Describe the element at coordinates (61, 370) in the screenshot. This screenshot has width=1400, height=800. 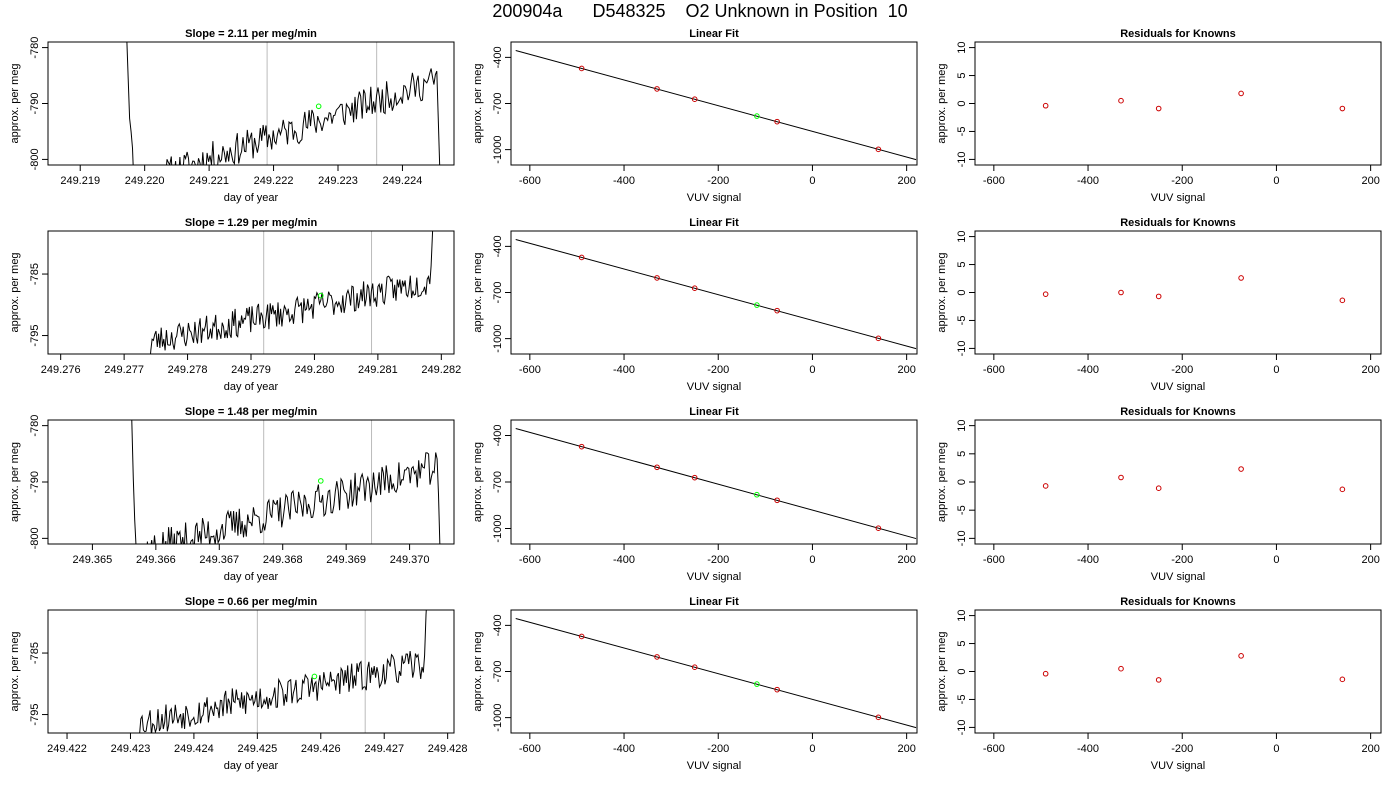
I see `x-tick-label: 249.276` at that location.